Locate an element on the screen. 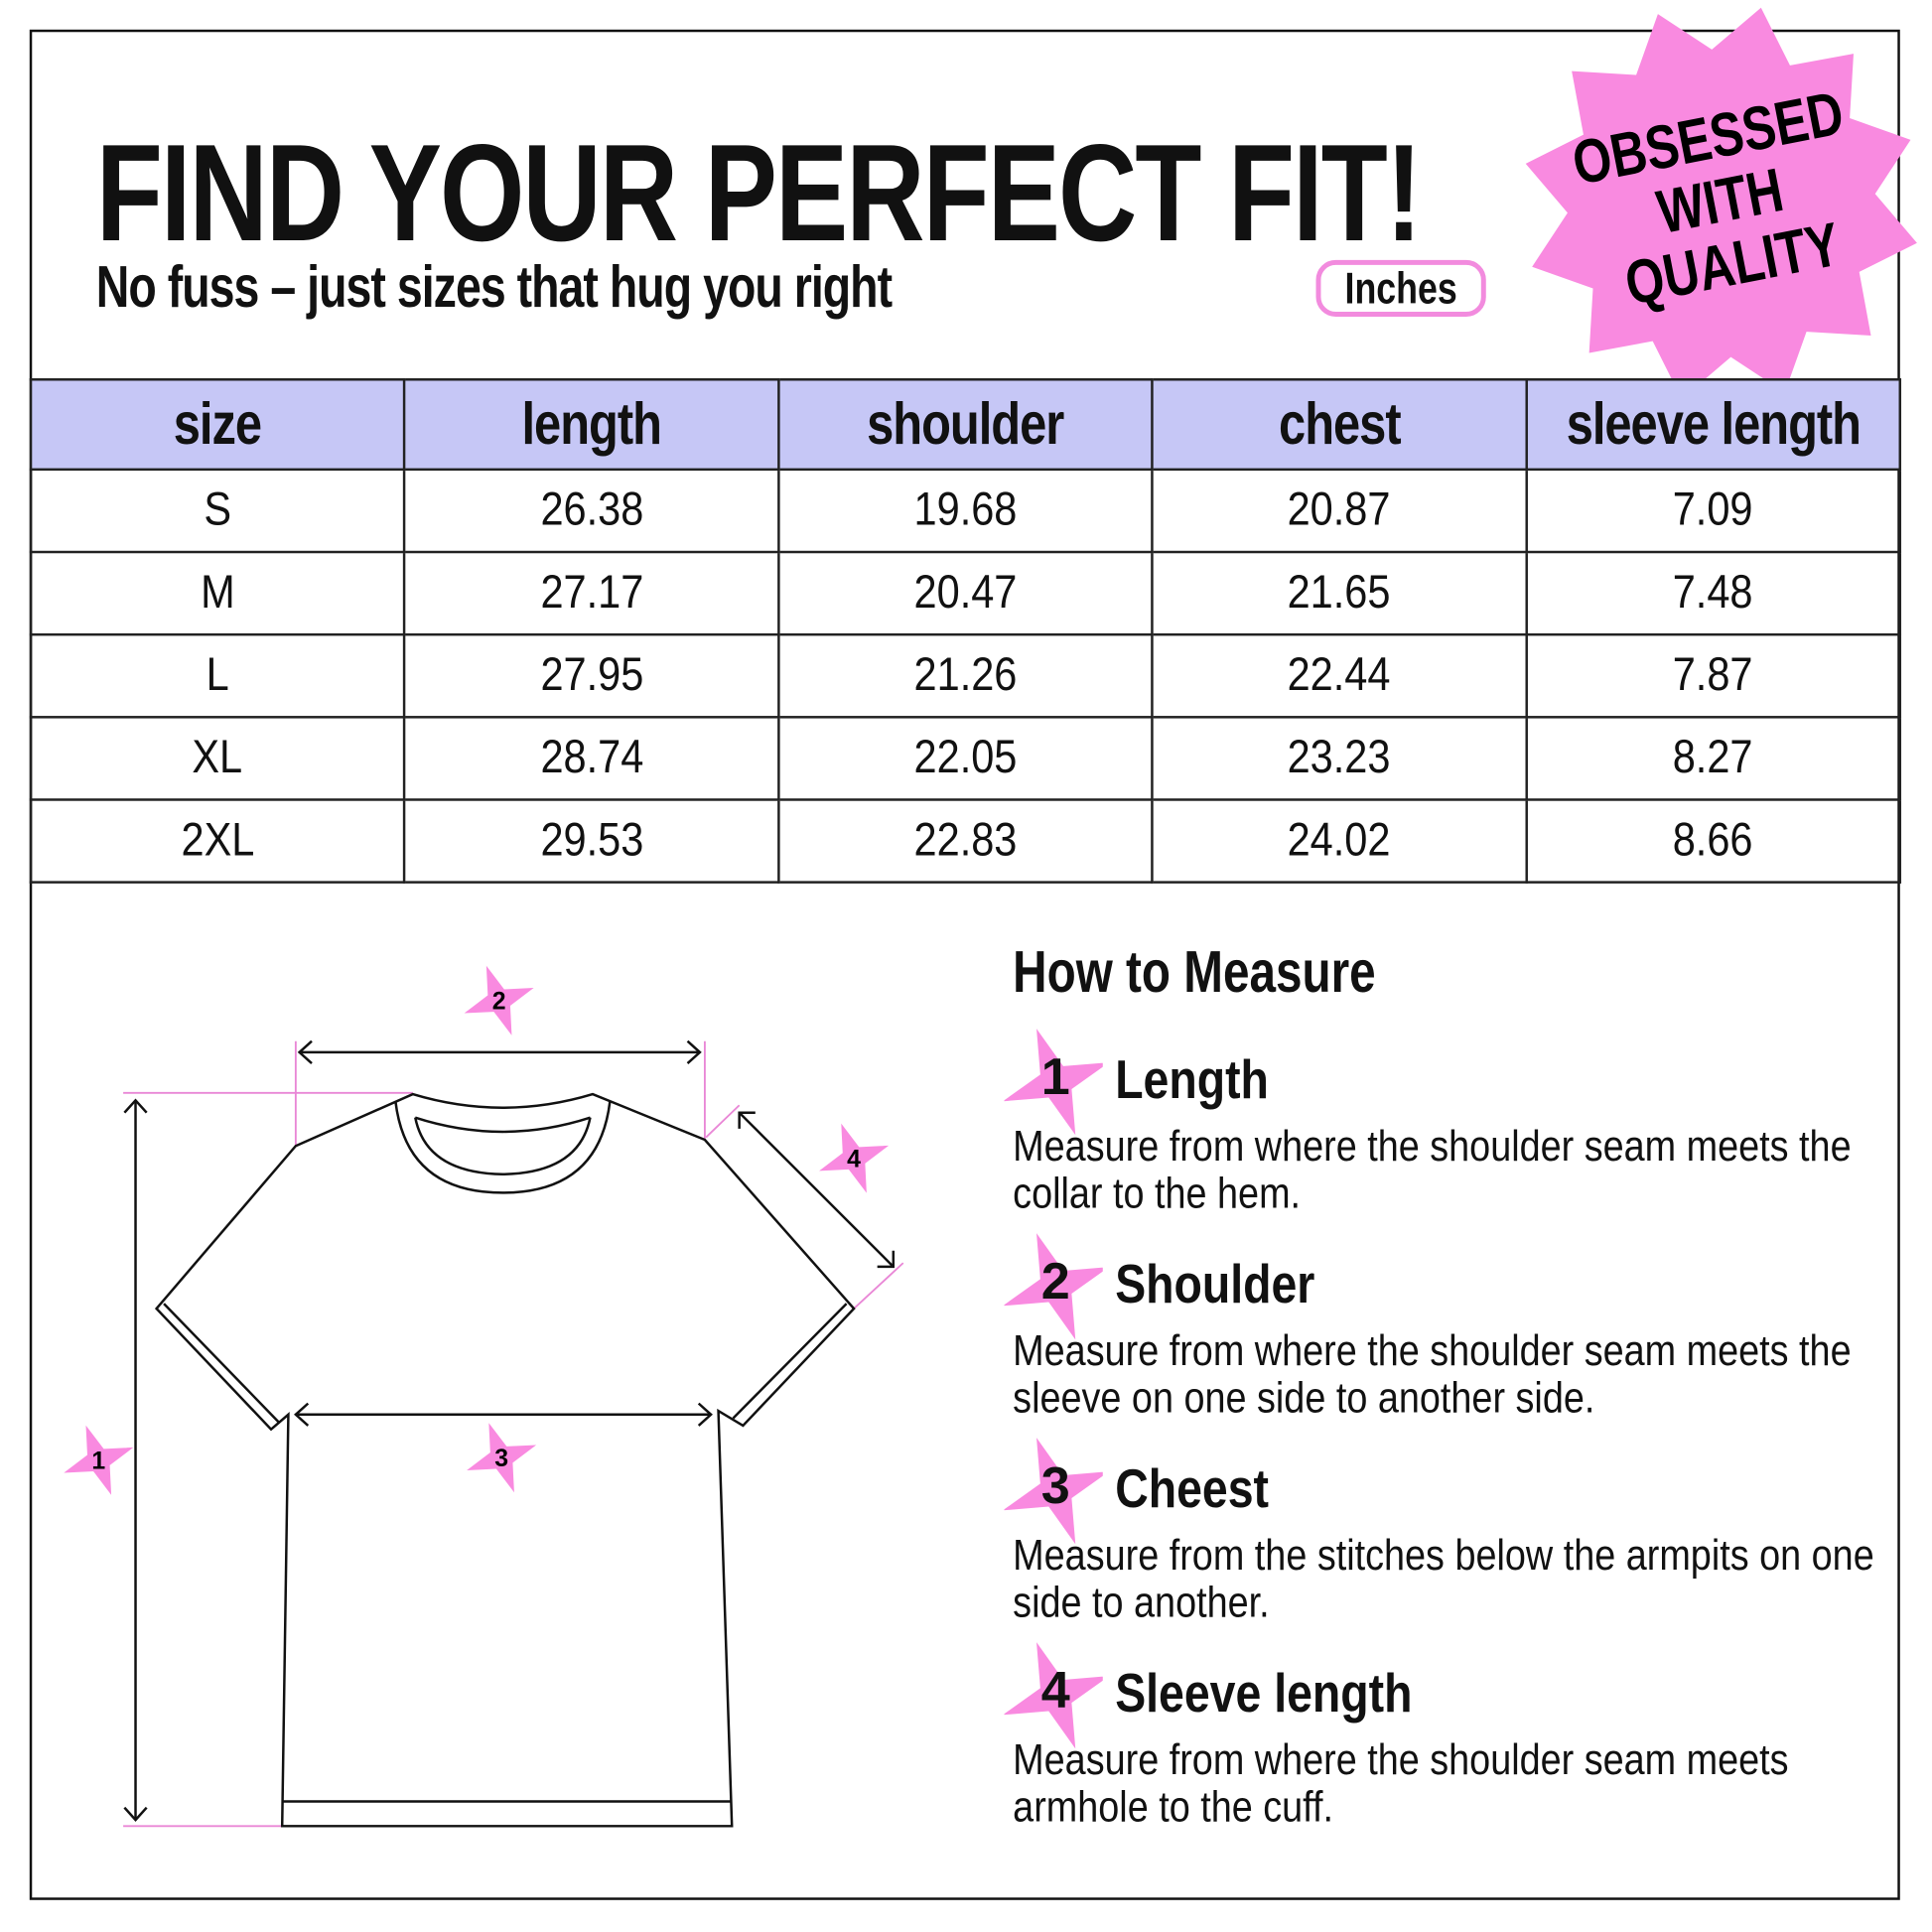  step-title: Sleeve length is located at coordinates (1264, 1694).